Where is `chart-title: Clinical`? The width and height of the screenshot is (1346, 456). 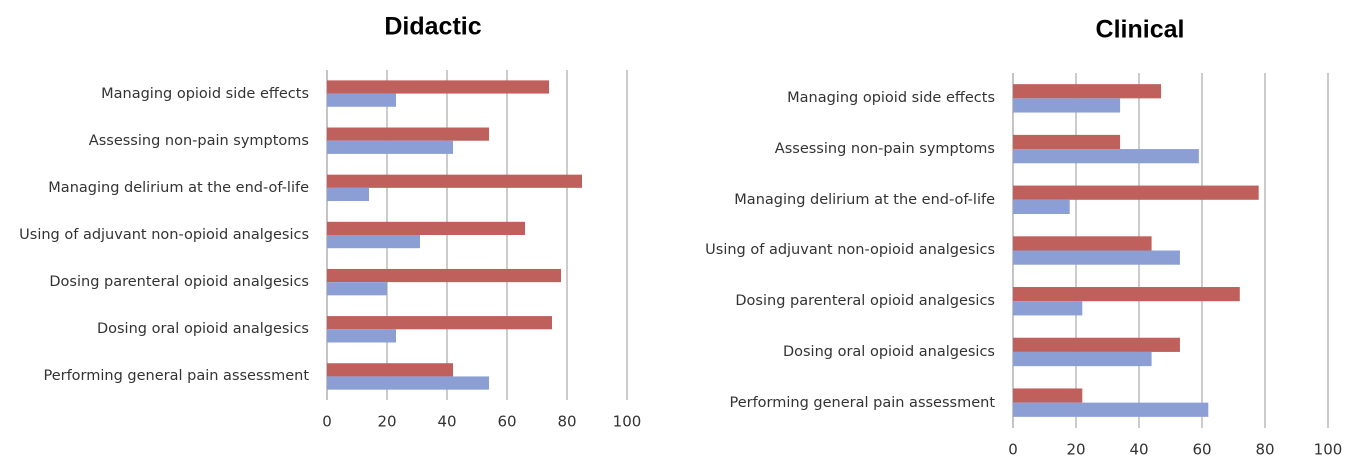 chart-title: Clinical is located at coordinates (1140, 30).